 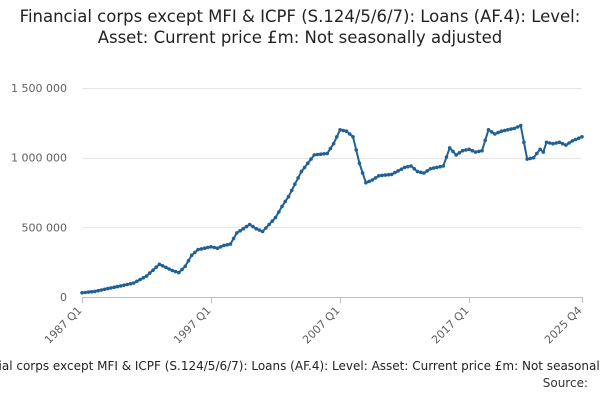 I want to click on axes, so click(x=332, y=300).